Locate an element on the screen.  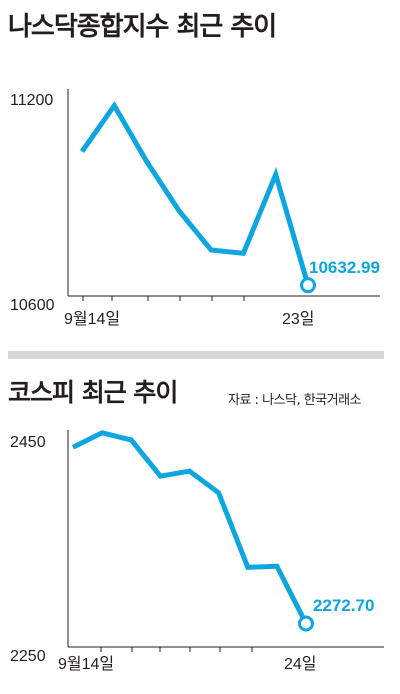
x-tick-label: 24일 is located at coordinates (300, 664).